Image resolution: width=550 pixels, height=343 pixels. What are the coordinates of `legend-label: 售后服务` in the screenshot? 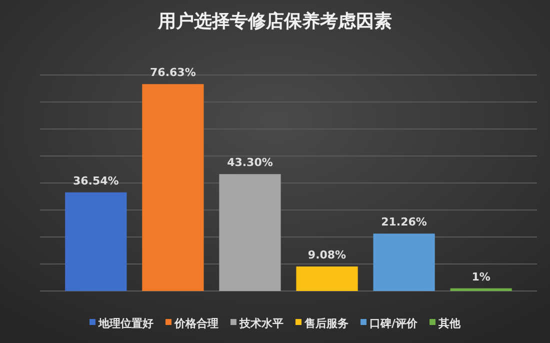 It's located at (325, 323).